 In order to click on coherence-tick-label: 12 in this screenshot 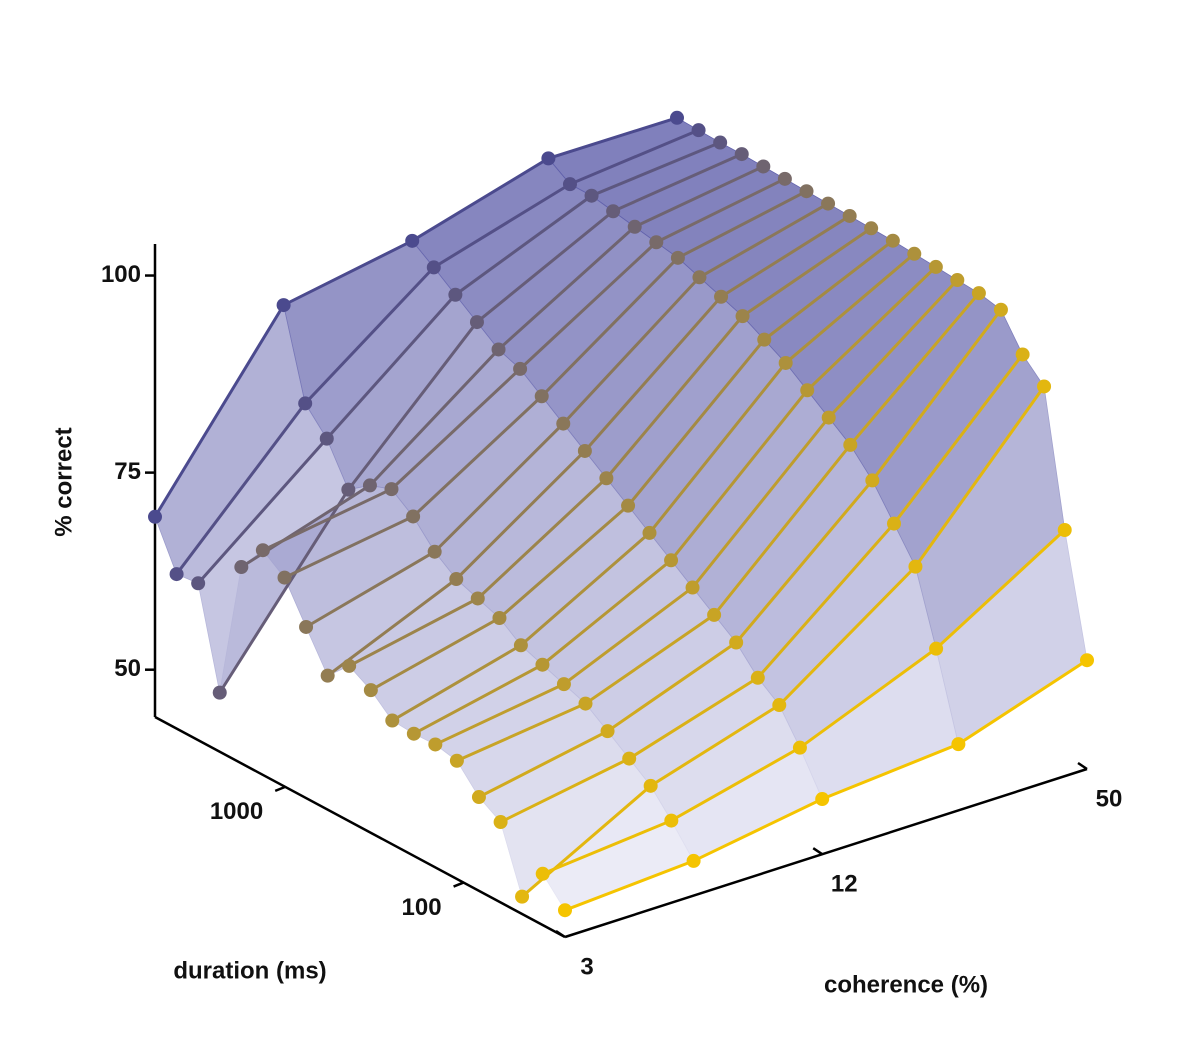, I will do `click(844, 884)`.